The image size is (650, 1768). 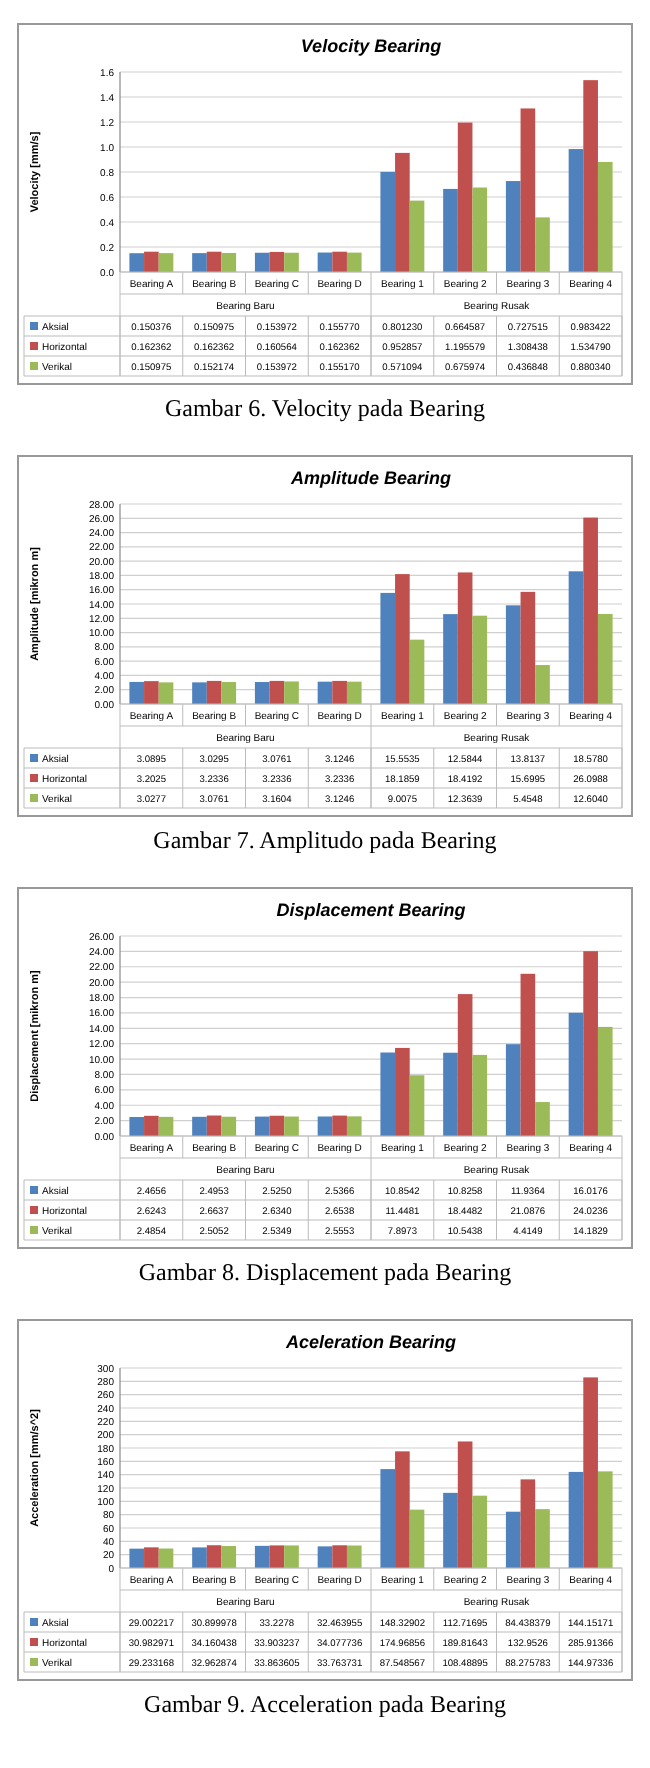 I want to click on text: Gambar 9. Acceleration pada Bearing, so click(x=325, y=1704).